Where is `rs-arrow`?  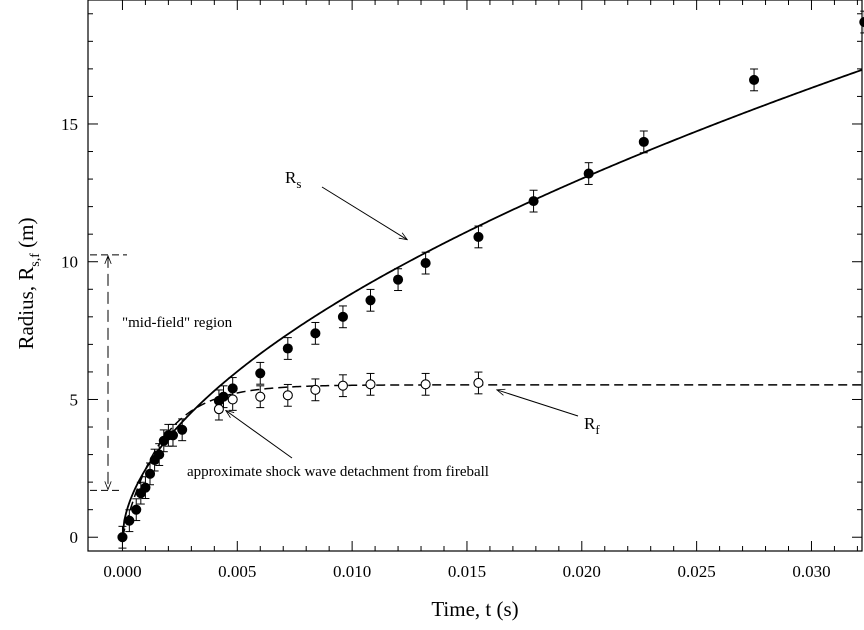
rs-arrow is located at coordinates (364, 213).